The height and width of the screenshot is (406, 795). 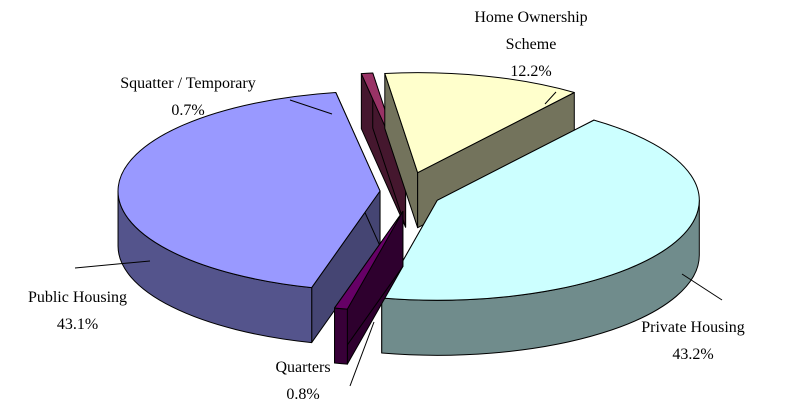 I want to click on slice-label: Quarters 0.8%, so click(x=303, y=380).